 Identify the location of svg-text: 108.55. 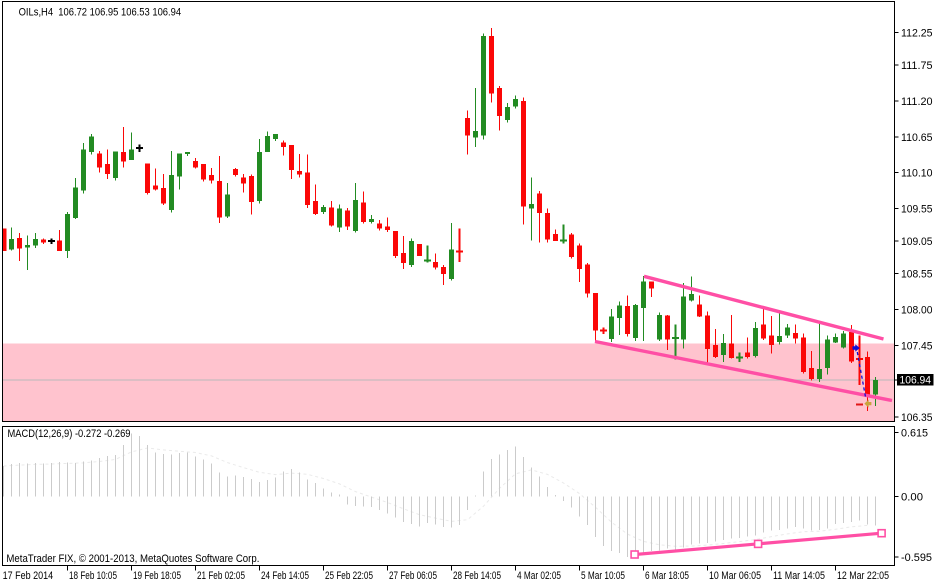
(917, 275).